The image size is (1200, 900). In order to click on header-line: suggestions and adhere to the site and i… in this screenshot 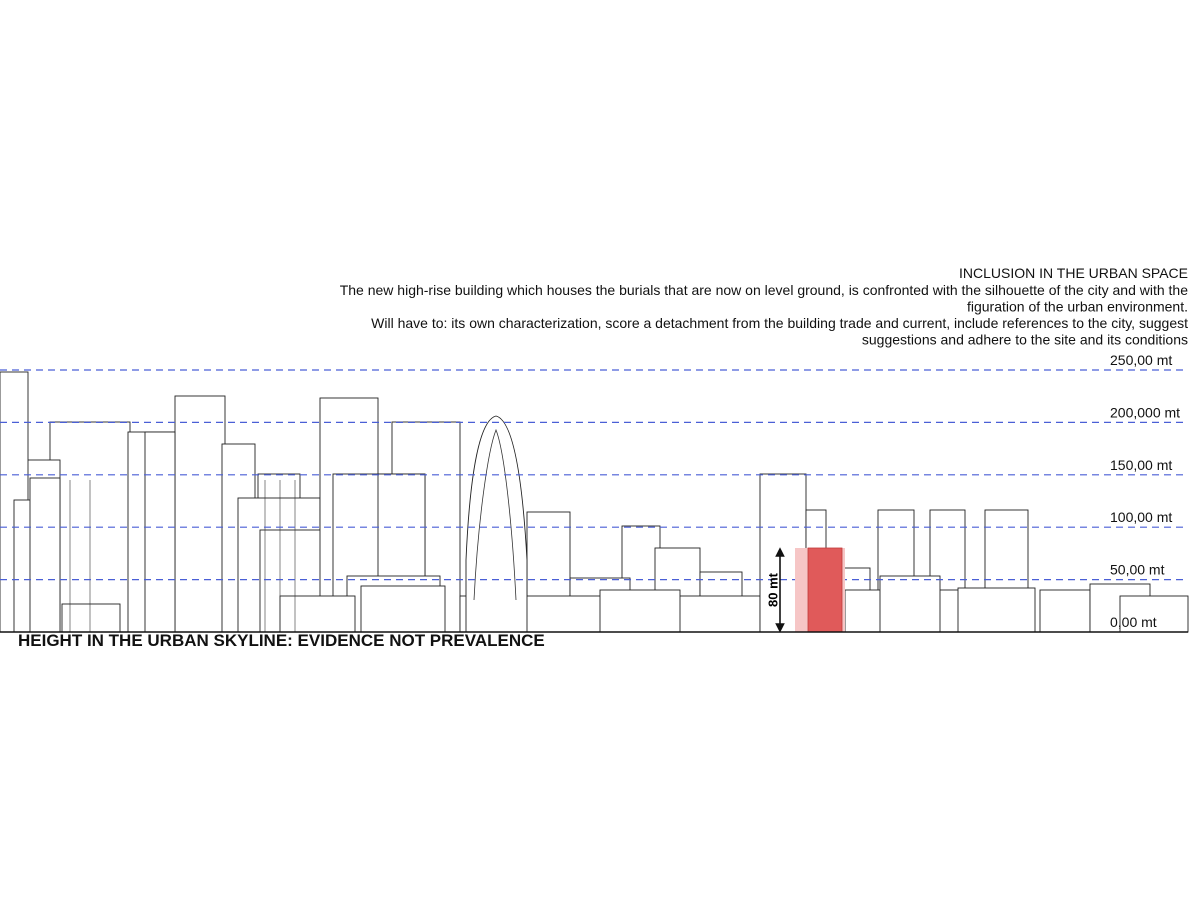, I will do `click(1025, 340)`.